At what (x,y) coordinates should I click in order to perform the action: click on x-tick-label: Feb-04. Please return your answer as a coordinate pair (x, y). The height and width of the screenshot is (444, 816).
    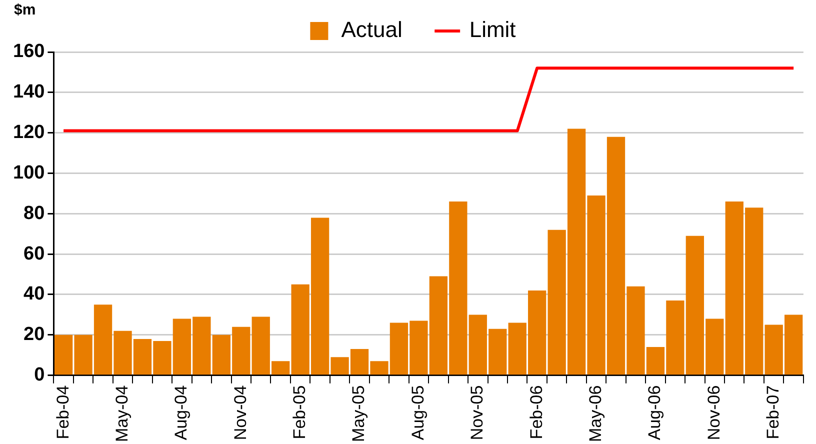
    Looking at the image, I should click on (62, 412).